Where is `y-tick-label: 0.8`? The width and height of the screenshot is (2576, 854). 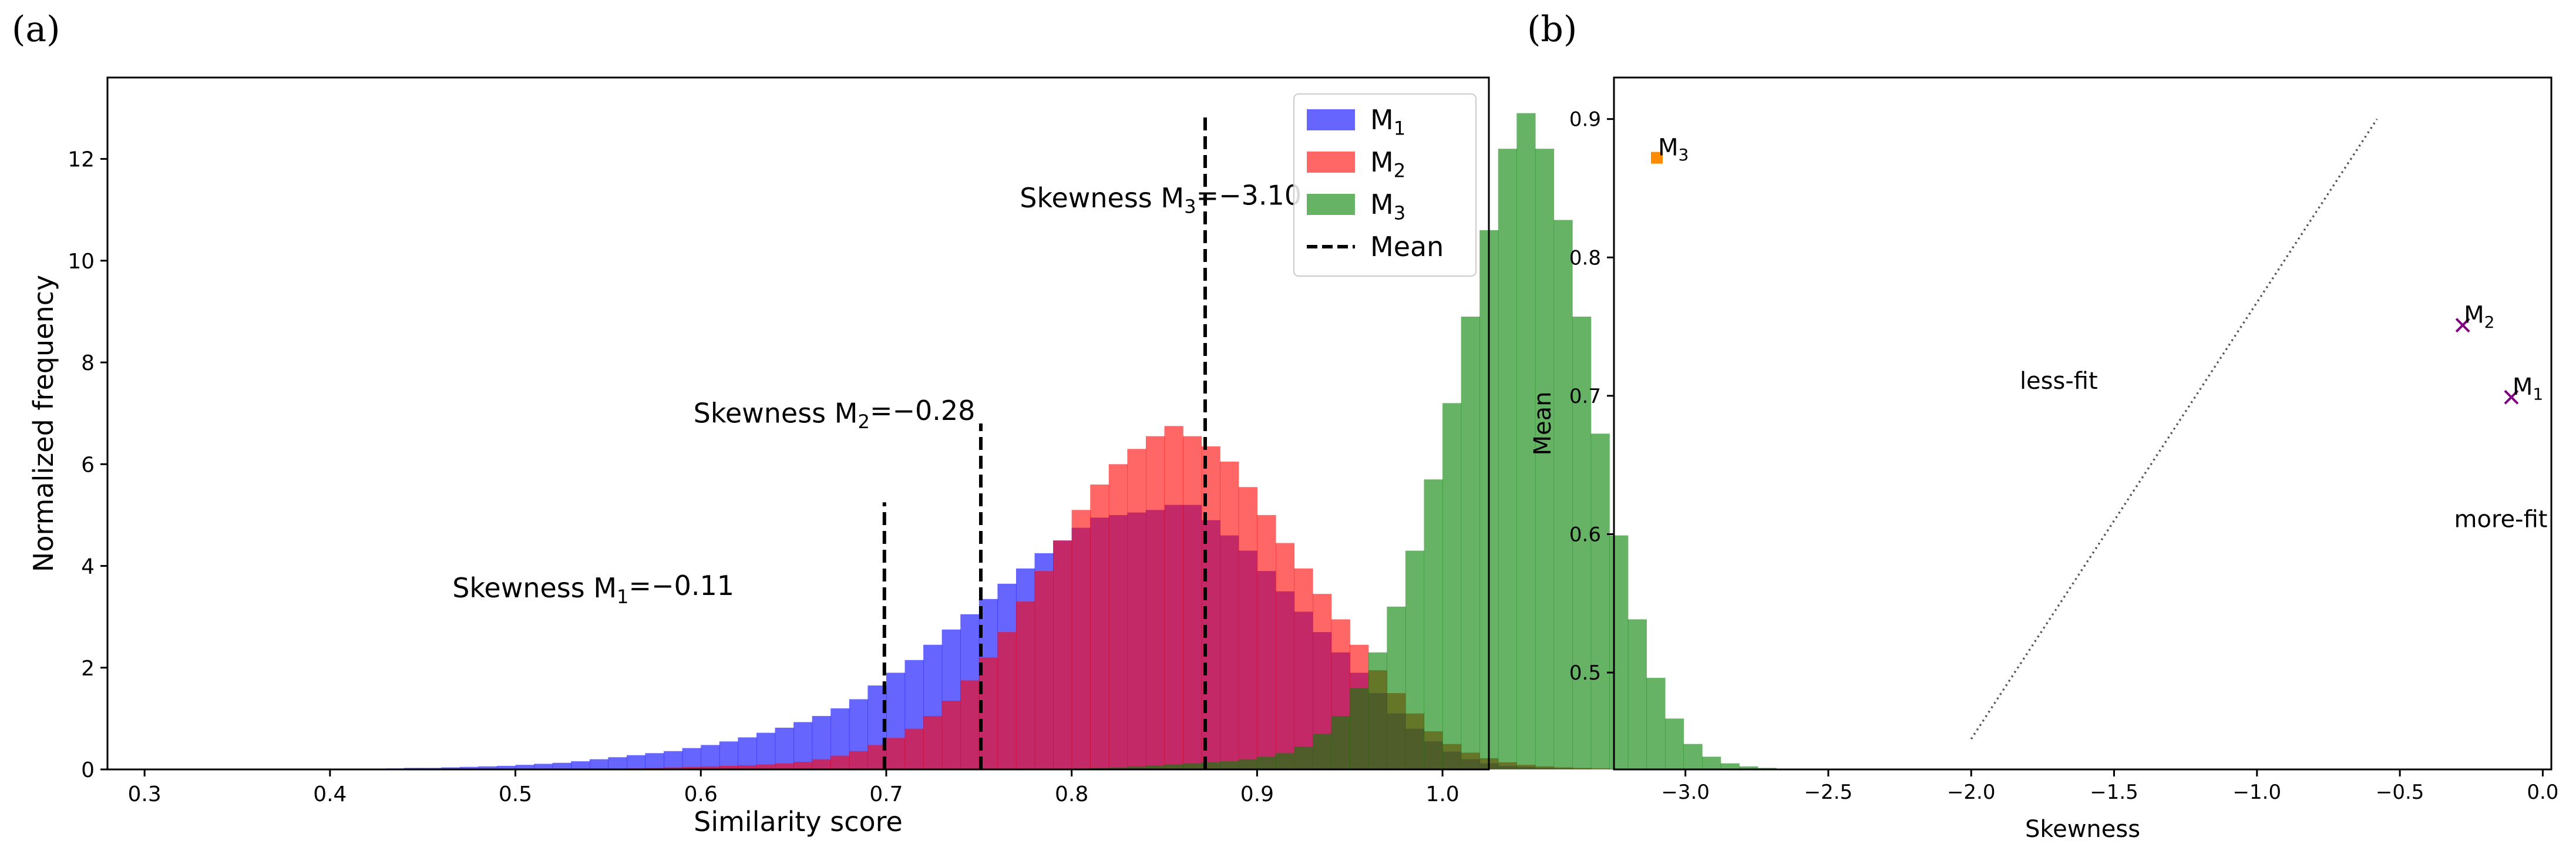 y-tick-label: 0.8 is located at coordinates (1585, 258).